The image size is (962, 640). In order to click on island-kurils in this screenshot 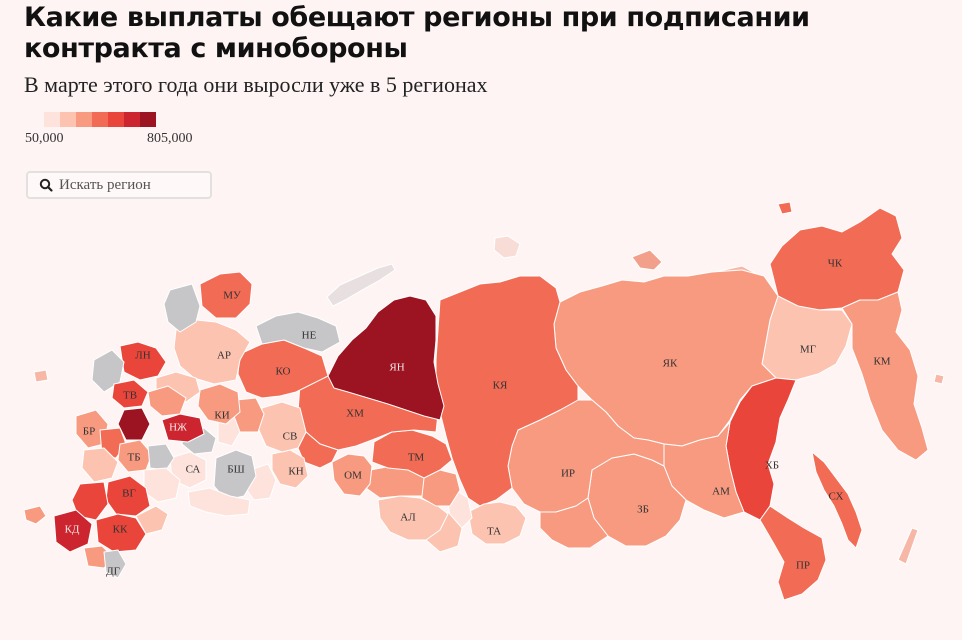, I will do `click(908, 546)`.